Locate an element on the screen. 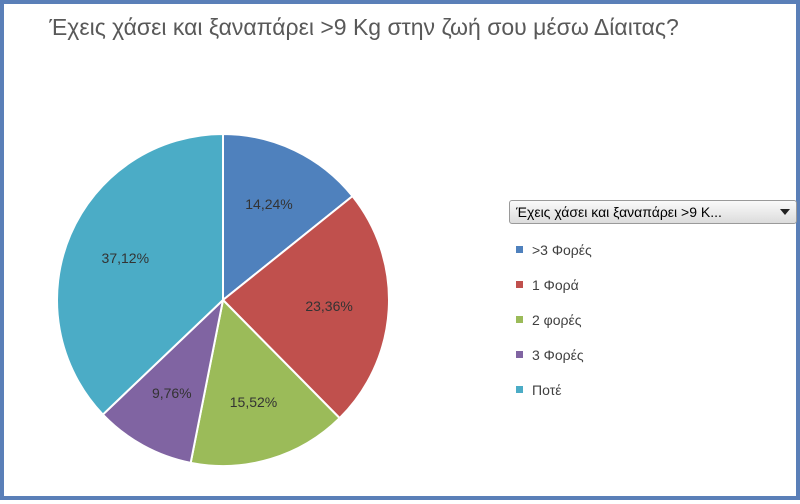 The image size is (800, 504). legend-label: 1 Φορά is located at coordinates (555, 284).